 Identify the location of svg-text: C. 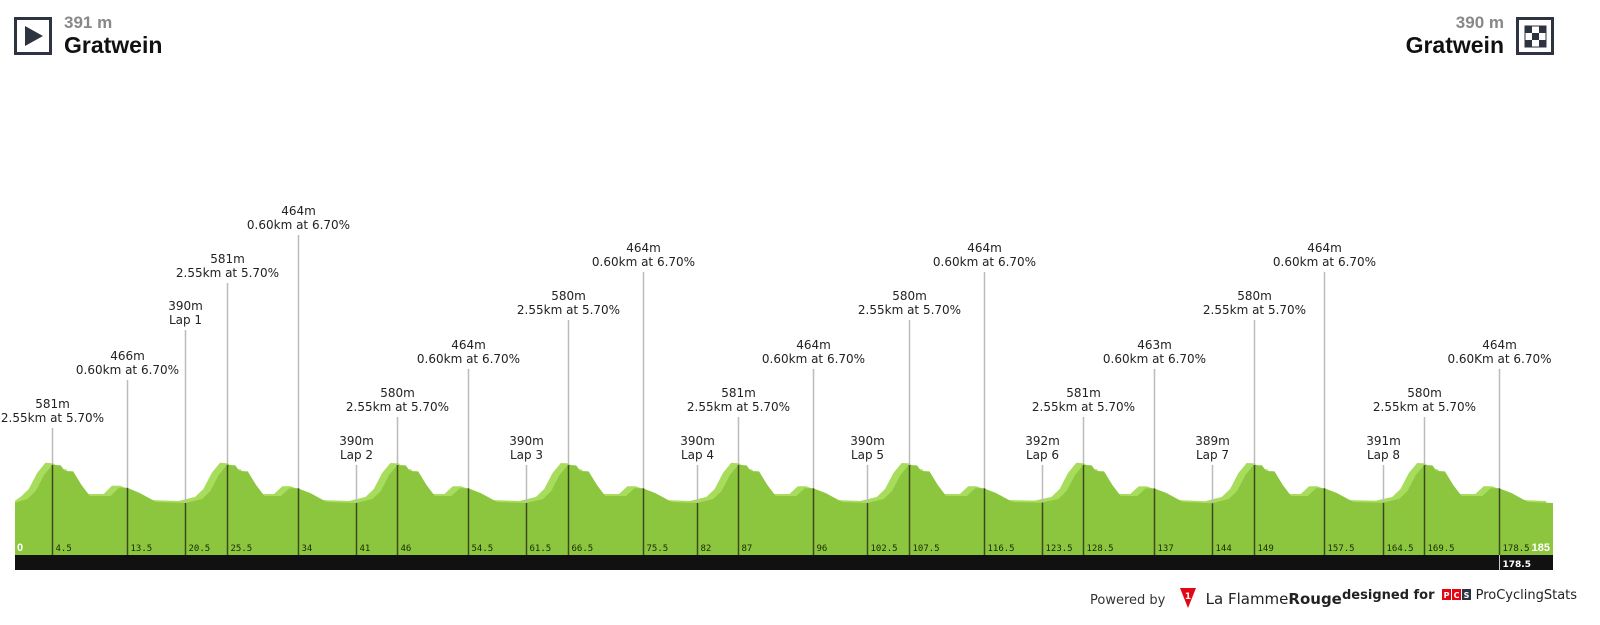
(1457, 595).